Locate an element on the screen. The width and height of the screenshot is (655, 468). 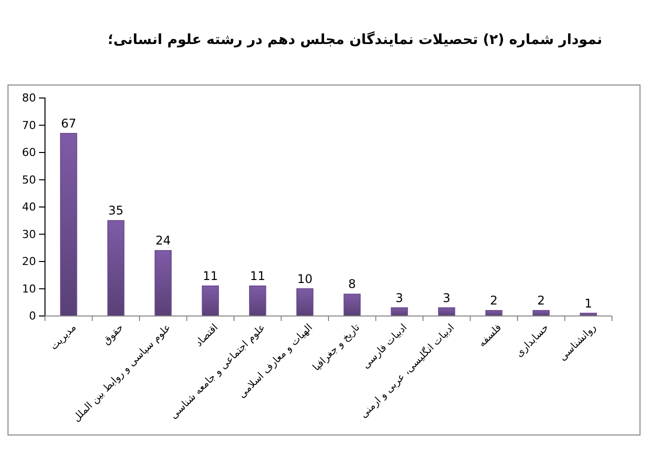
y-tick-label: 40 is located at coordinates (29, 207).